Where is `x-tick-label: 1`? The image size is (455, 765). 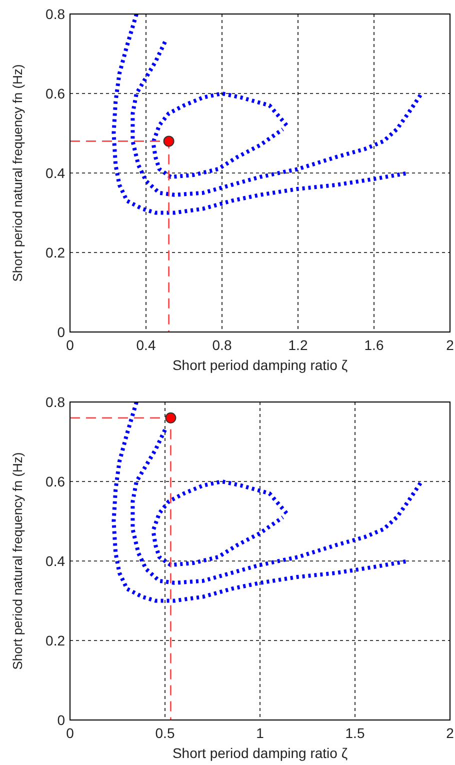 x-tick-label: 1 is located at coordinates (260, 733).